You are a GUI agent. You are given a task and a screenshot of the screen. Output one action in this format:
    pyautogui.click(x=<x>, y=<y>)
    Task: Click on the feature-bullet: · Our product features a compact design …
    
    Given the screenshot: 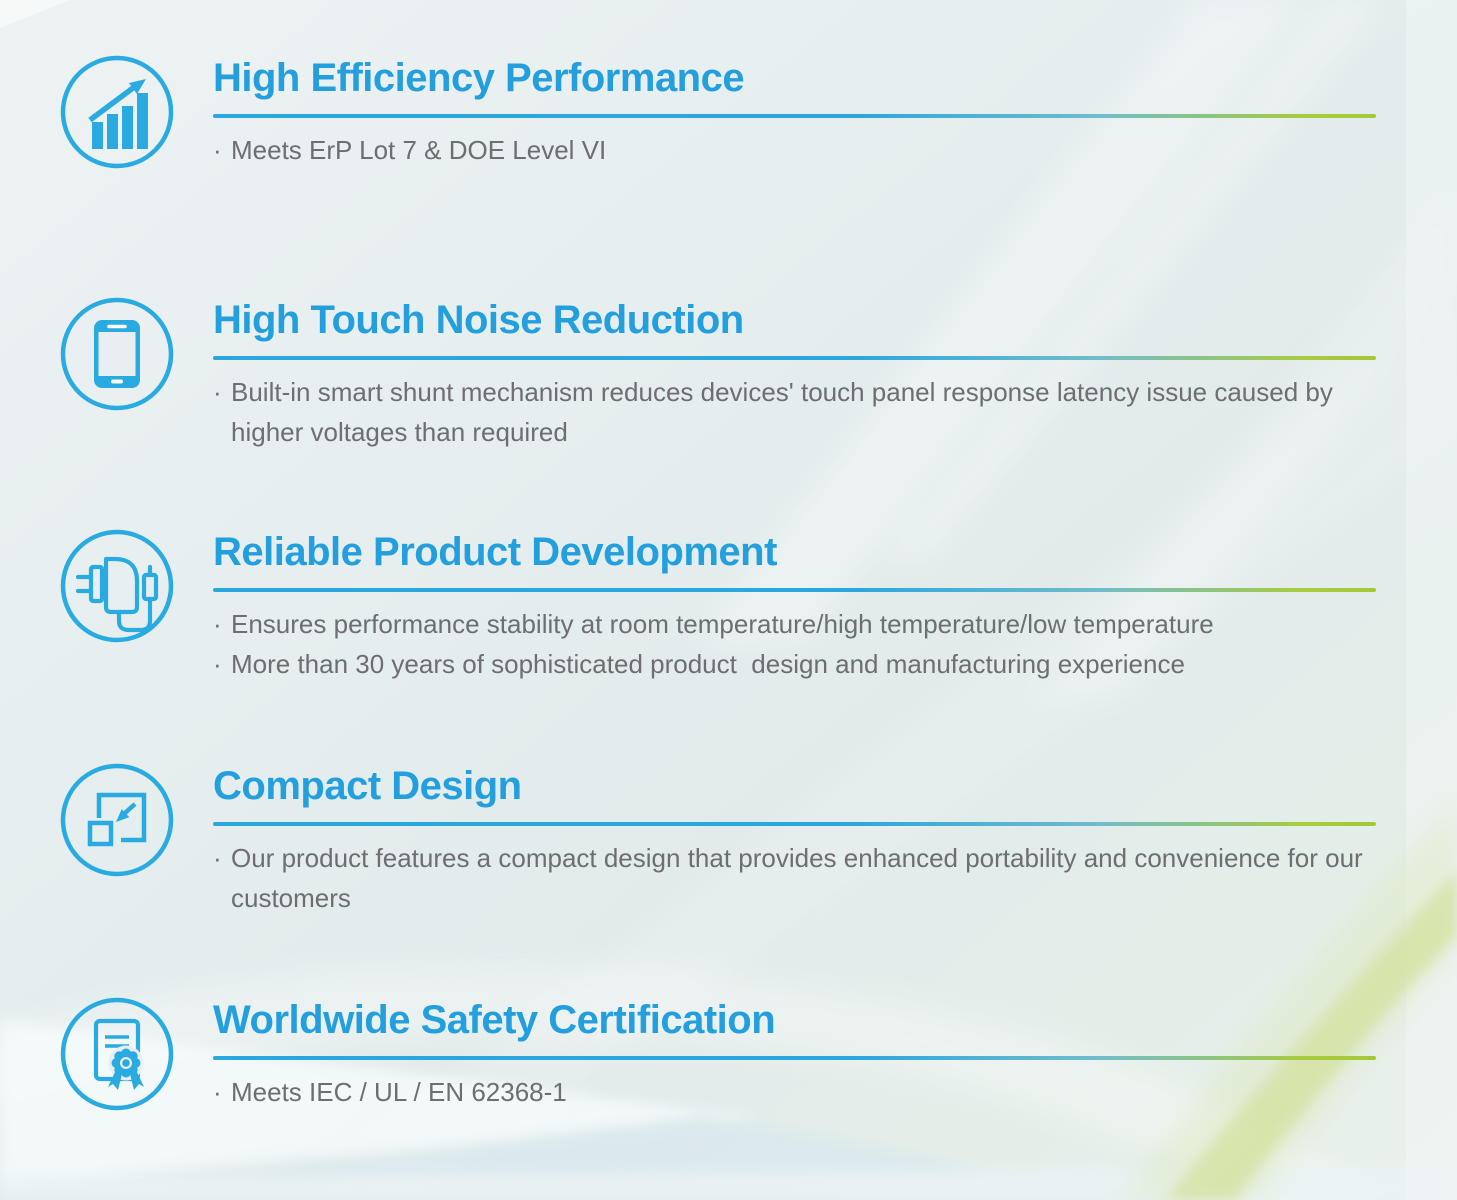 What is the action you would take?
    pyautogui.click(x=800, y=878)
    